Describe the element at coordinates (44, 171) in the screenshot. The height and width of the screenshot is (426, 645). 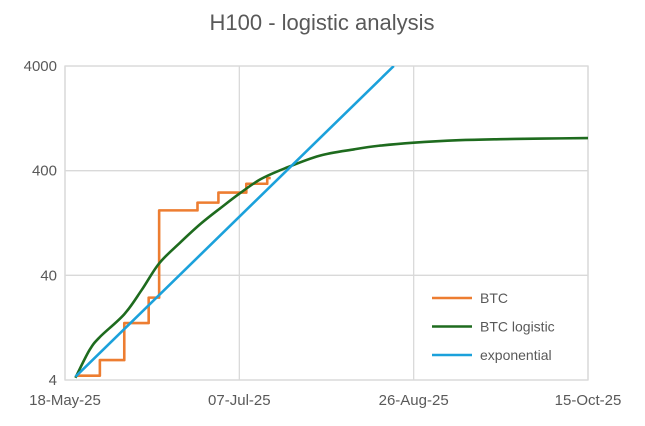
I see `y-tick-label: 400` at that location.